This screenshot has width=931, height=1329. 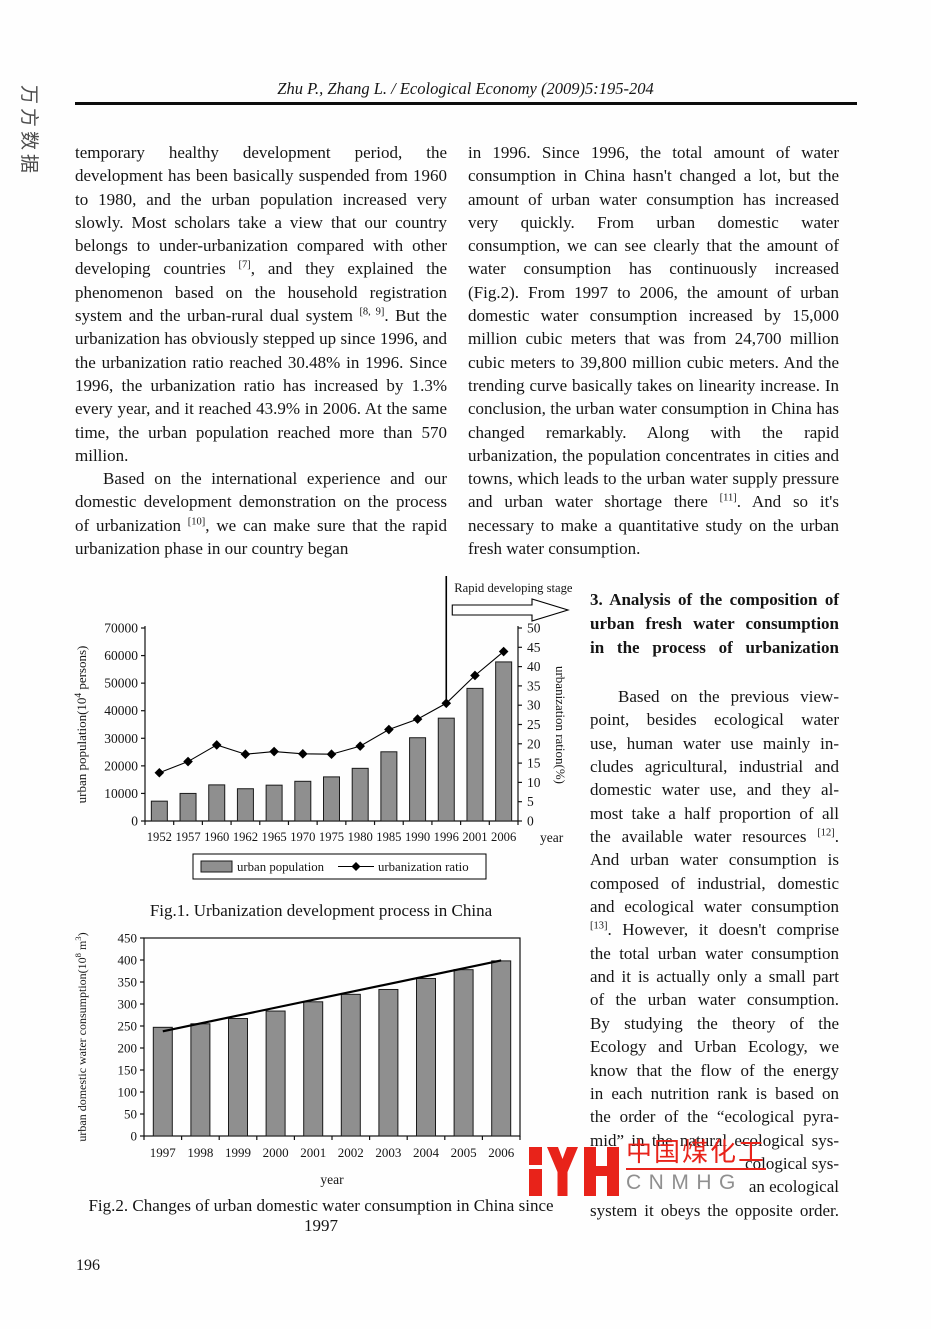 I want to click on svg-text: 1997, so click(x=163, y=1152).